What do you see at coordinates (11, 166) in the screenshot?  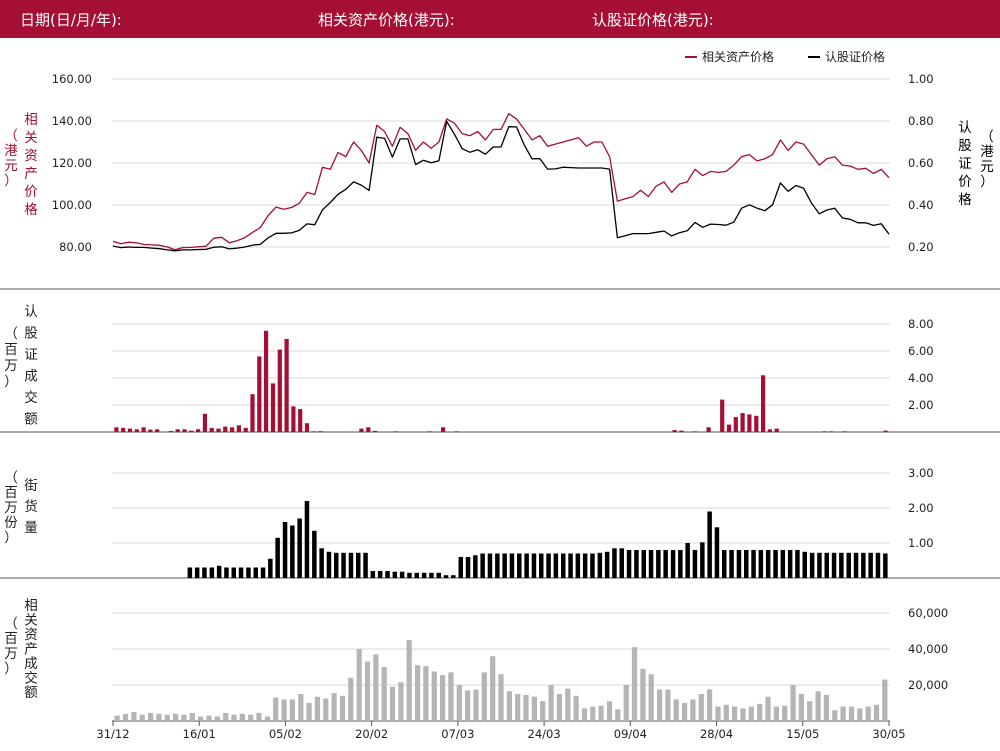 I see `y-left-unit: 元` at bounding box center [11, 166].